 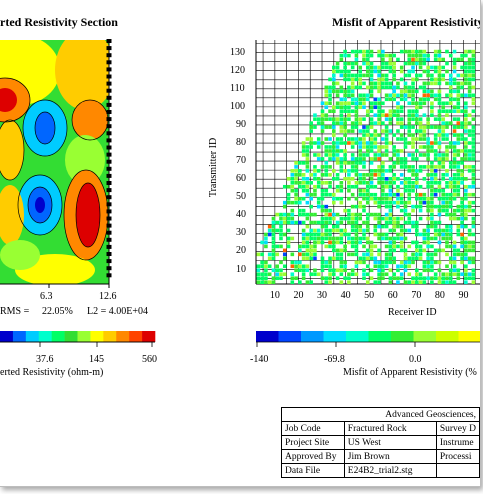 What do you see at coordinates (259, 359) in the screenshot?
I see `right-cb-tick-1: -140` at bounding box center [259, 359].